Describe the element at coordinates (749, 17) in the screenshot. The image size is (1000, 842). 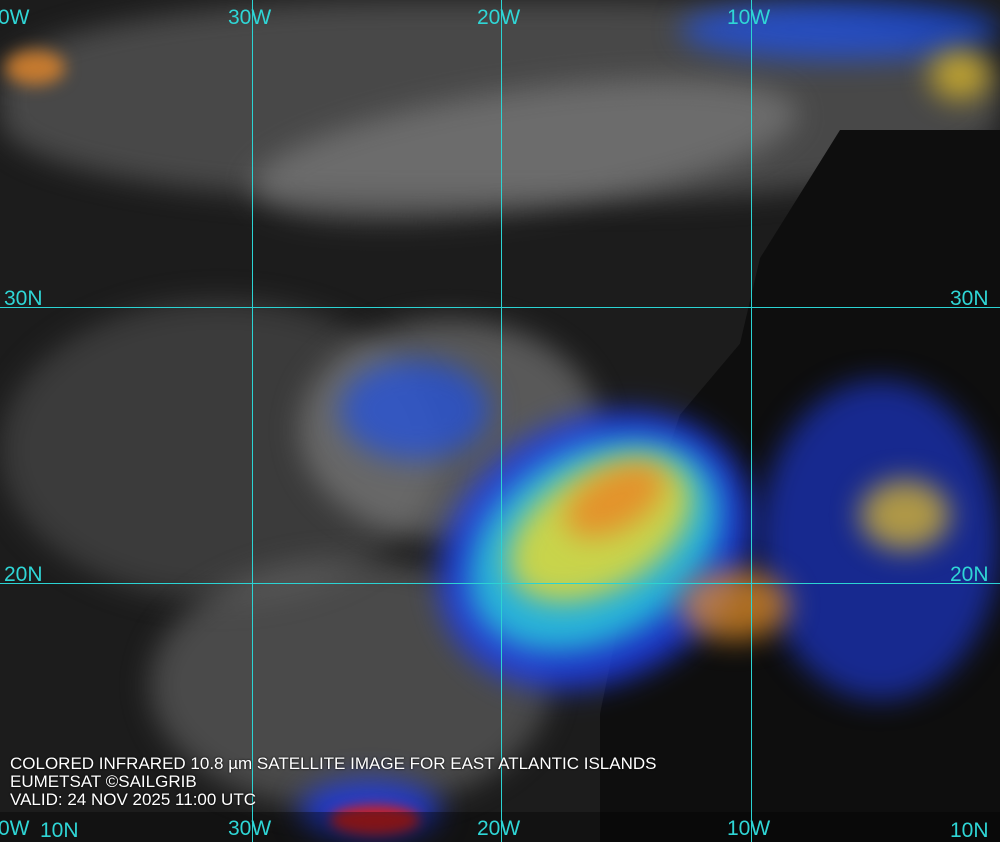
I see `top-label: 10W` at that location.